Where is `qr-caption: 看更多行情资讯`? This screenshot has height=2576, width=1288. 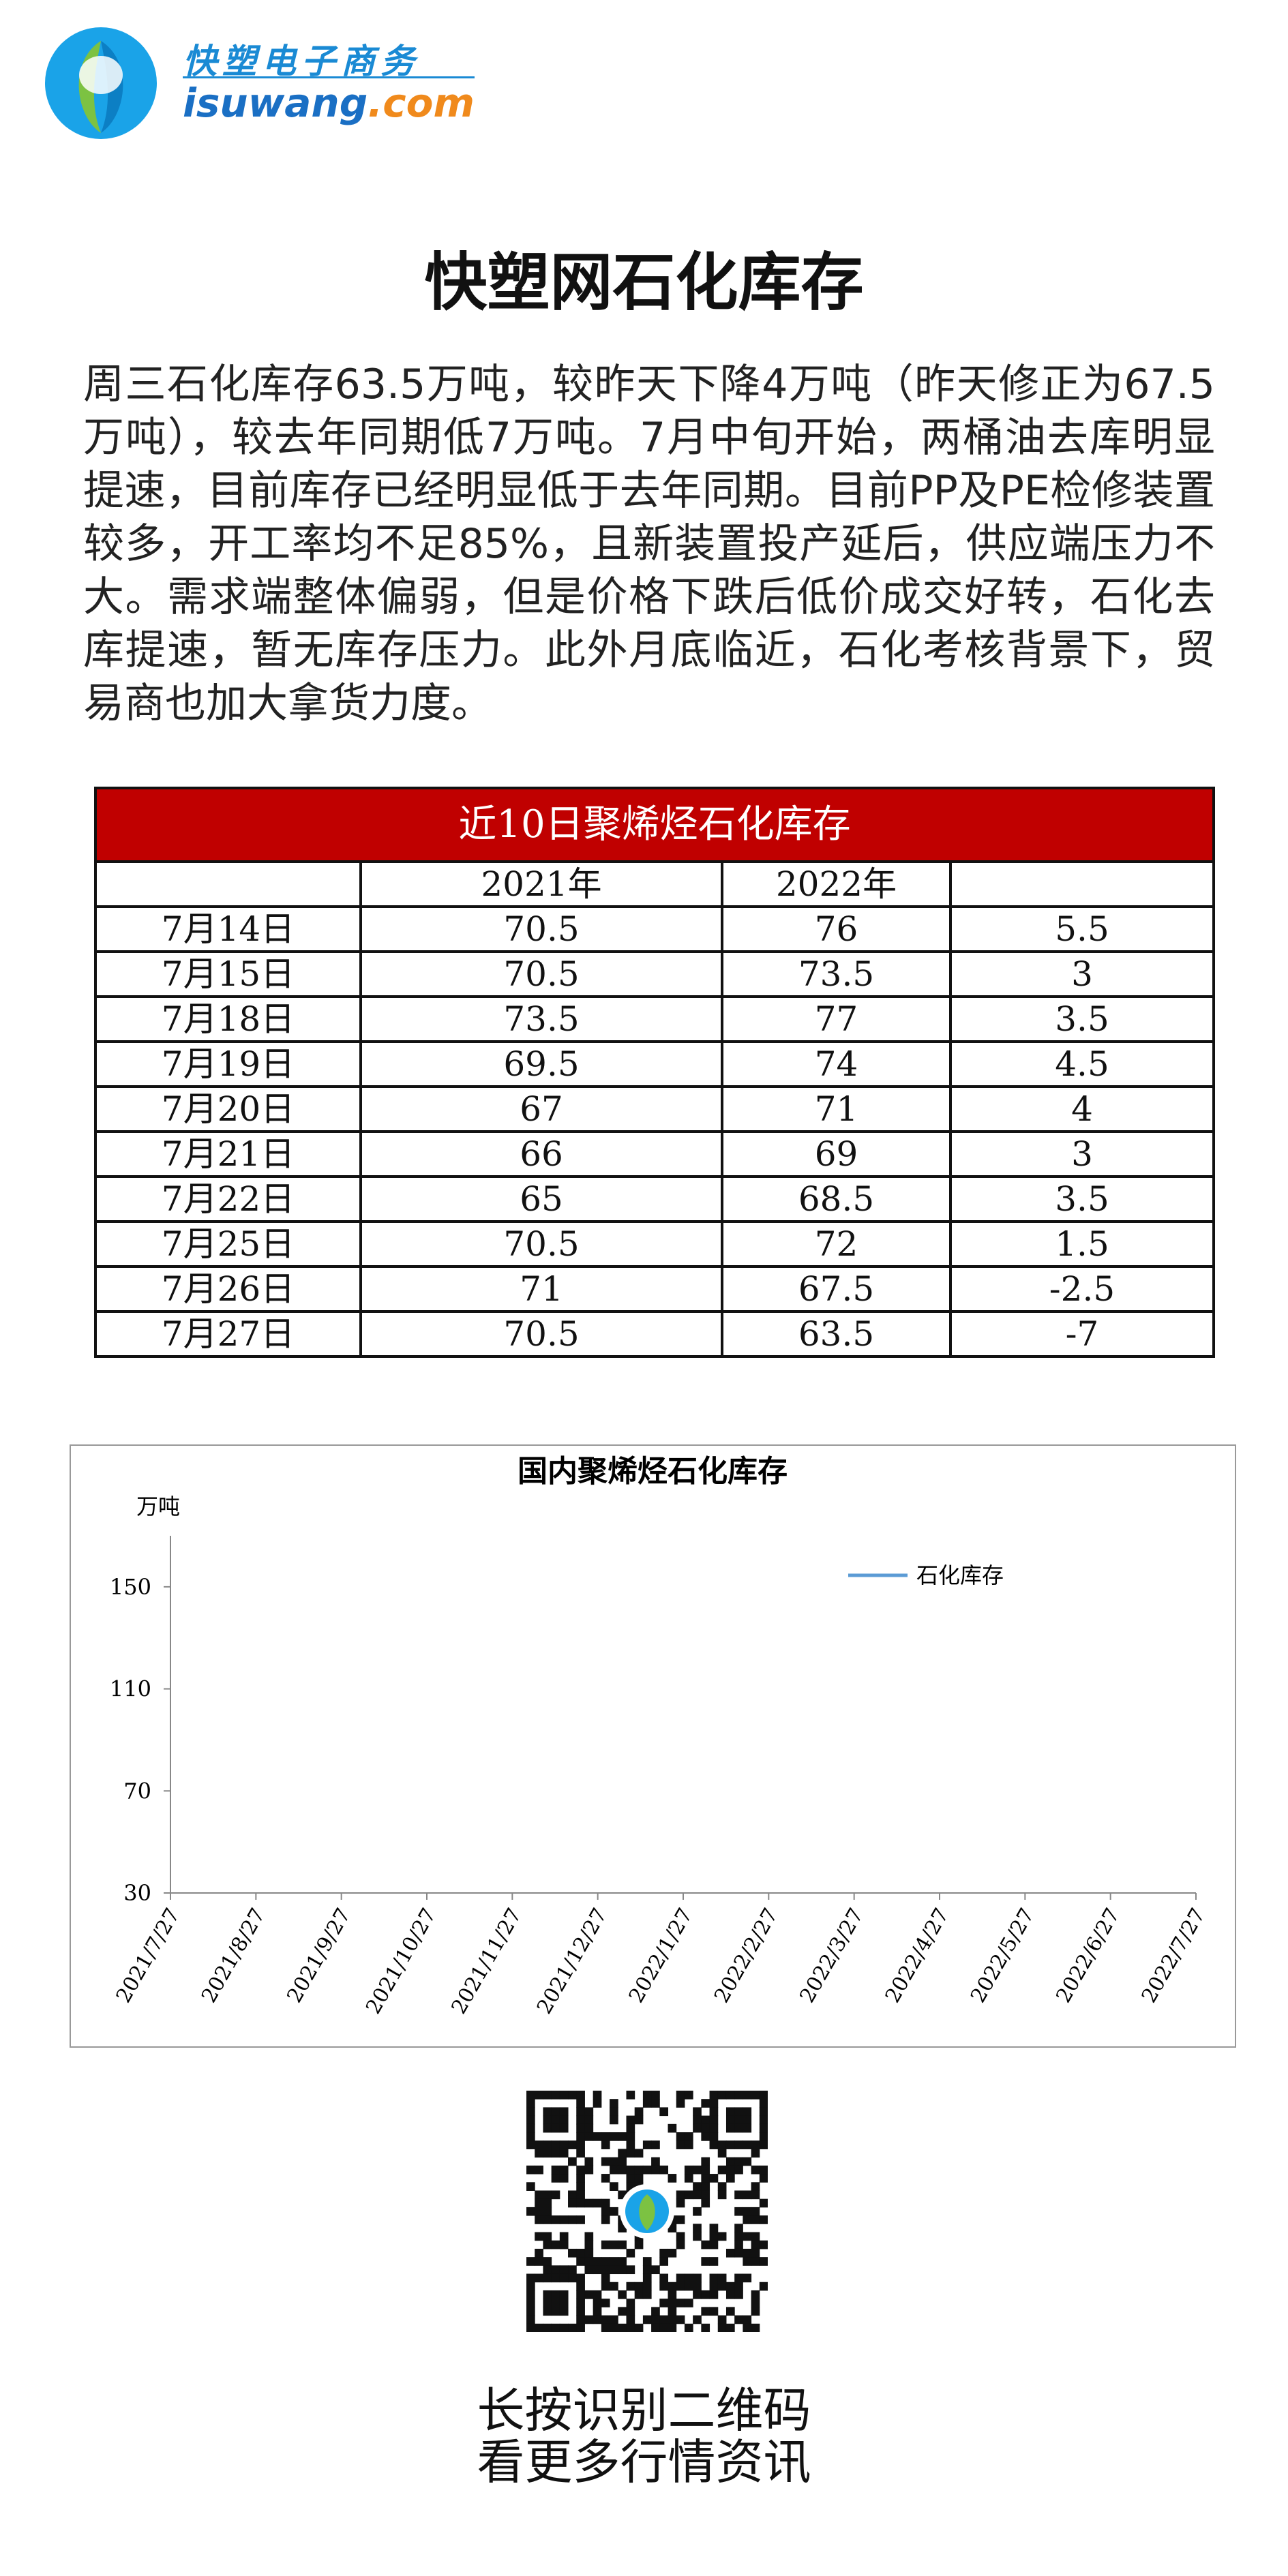 qr-caption: 看更多行情资讯 is located at coordinates (644, 2462).